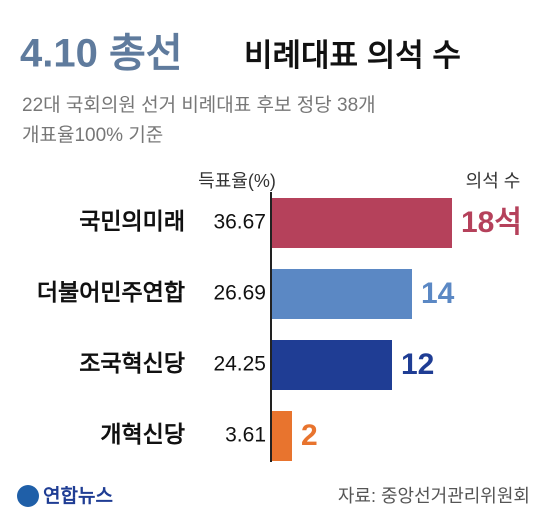 Image resolution: width=546 pixels, height=526 pixels. I want to click on logo-icon, so click(28, 496).